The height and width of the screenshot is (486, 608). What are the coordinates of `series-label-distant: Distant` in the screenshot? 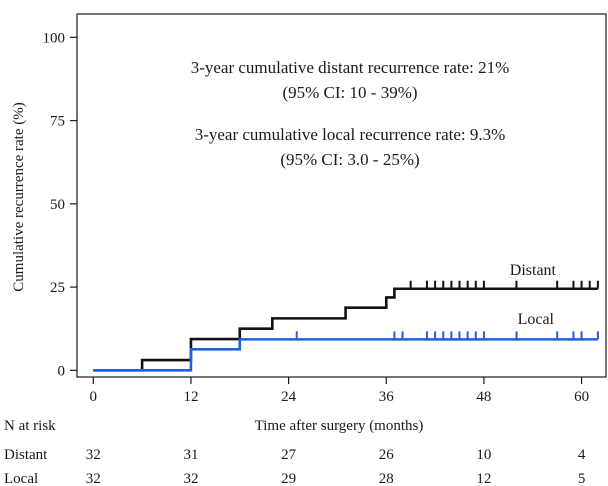 It's located at (533, 270).